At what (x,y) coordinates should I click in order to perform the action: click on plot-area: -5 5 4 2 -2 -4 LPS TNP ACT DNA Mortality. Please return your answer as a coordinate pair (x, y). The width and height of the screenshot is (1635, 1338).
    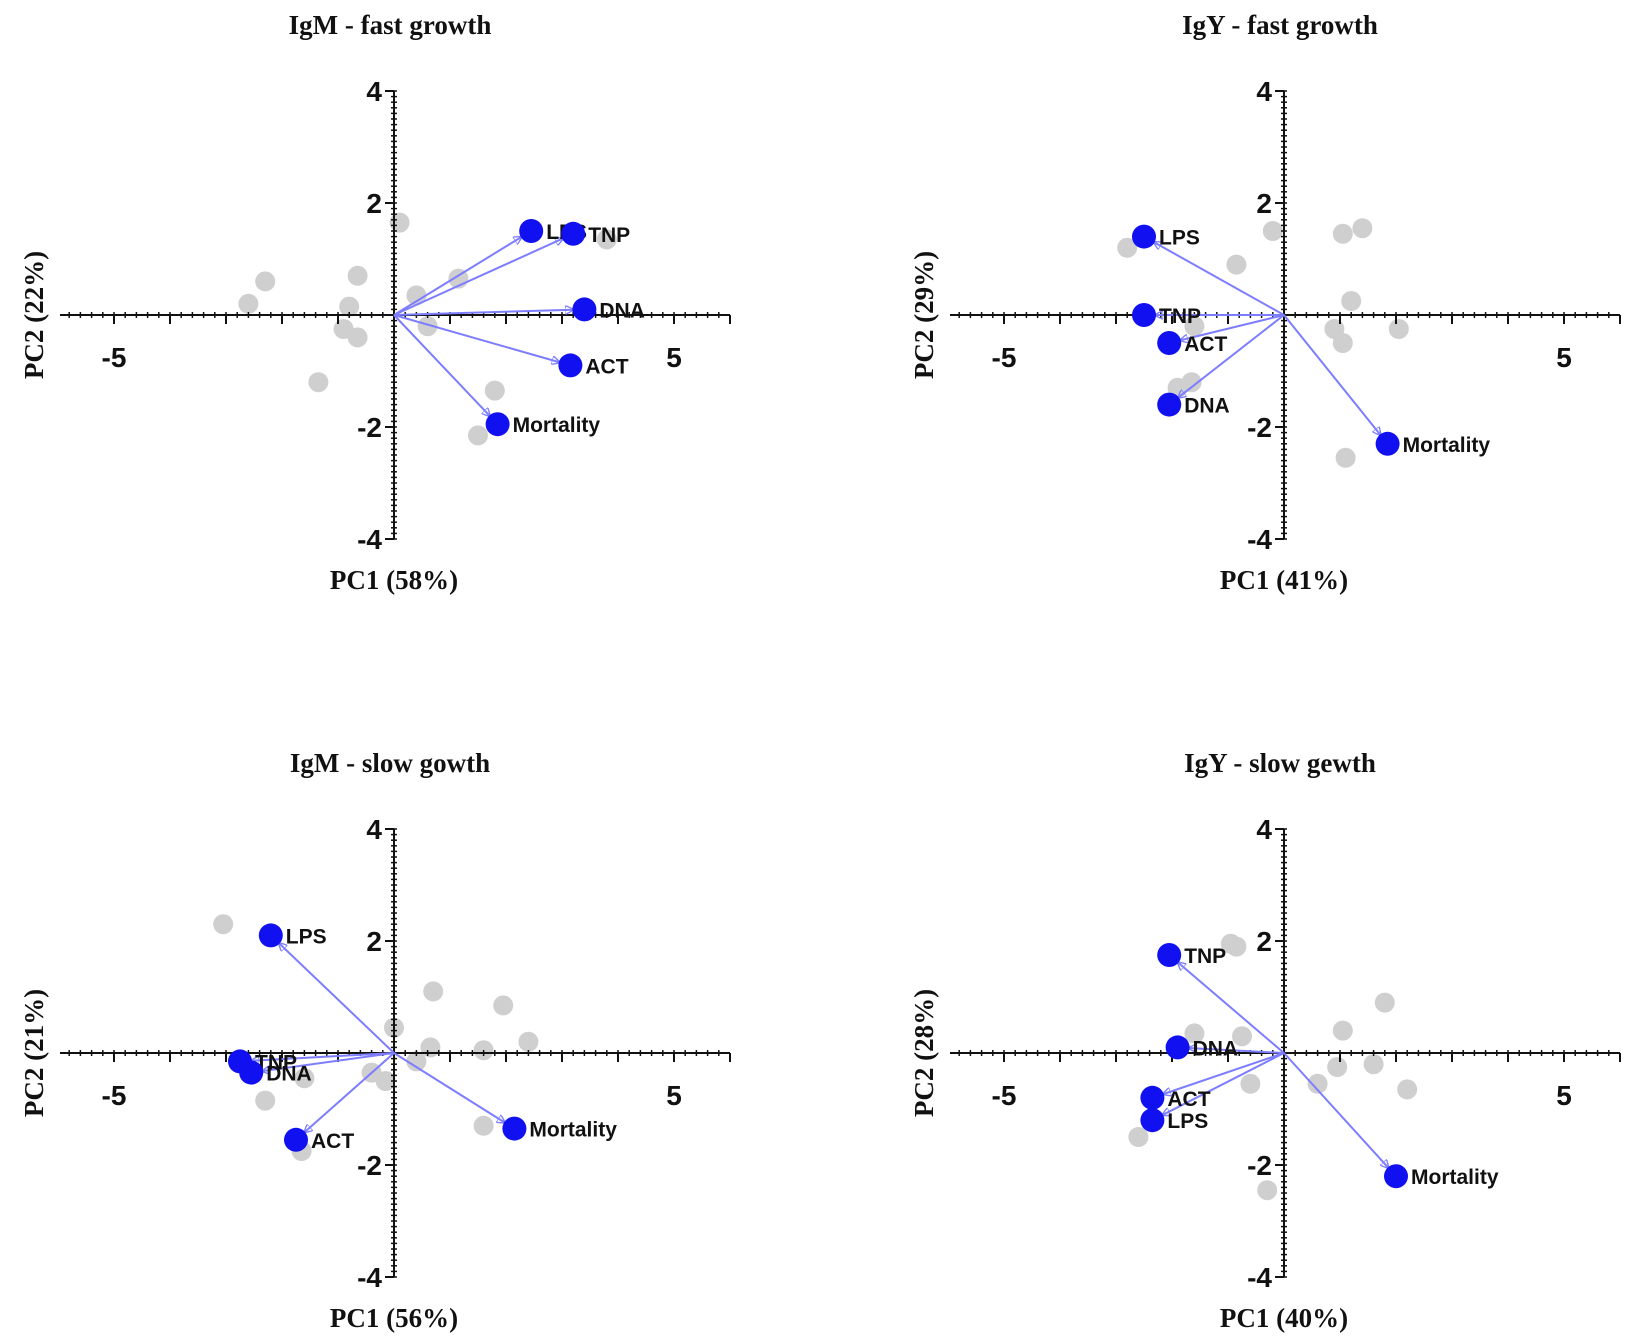
    Looking at the image, I should click on (1285, 315).